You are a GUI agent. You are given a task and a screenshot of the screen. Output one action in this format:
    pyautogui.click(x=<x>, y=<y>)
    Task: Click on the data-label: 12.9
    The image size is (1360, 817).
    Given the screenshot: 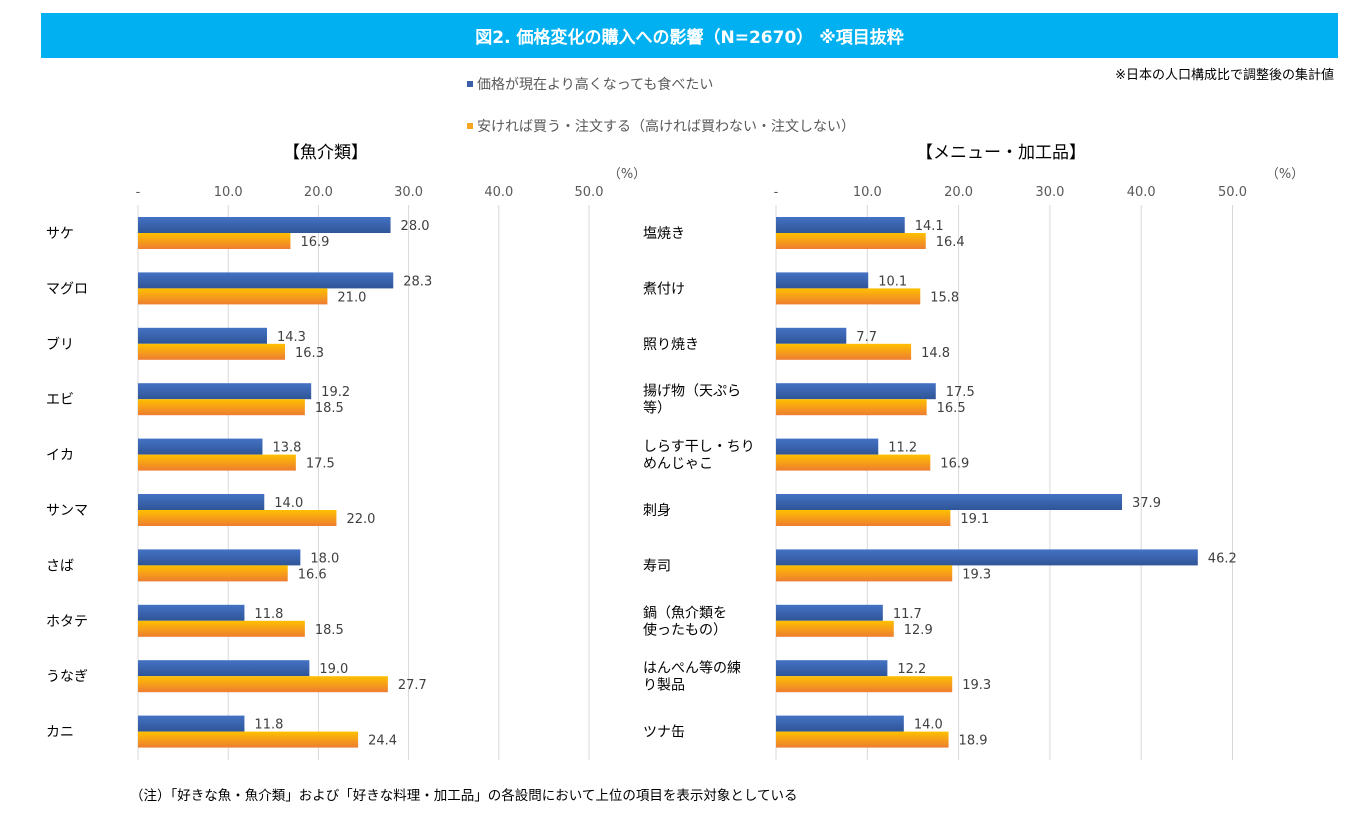 What is the action you would take?
    pyautogui.click(x=918, y=630)
    